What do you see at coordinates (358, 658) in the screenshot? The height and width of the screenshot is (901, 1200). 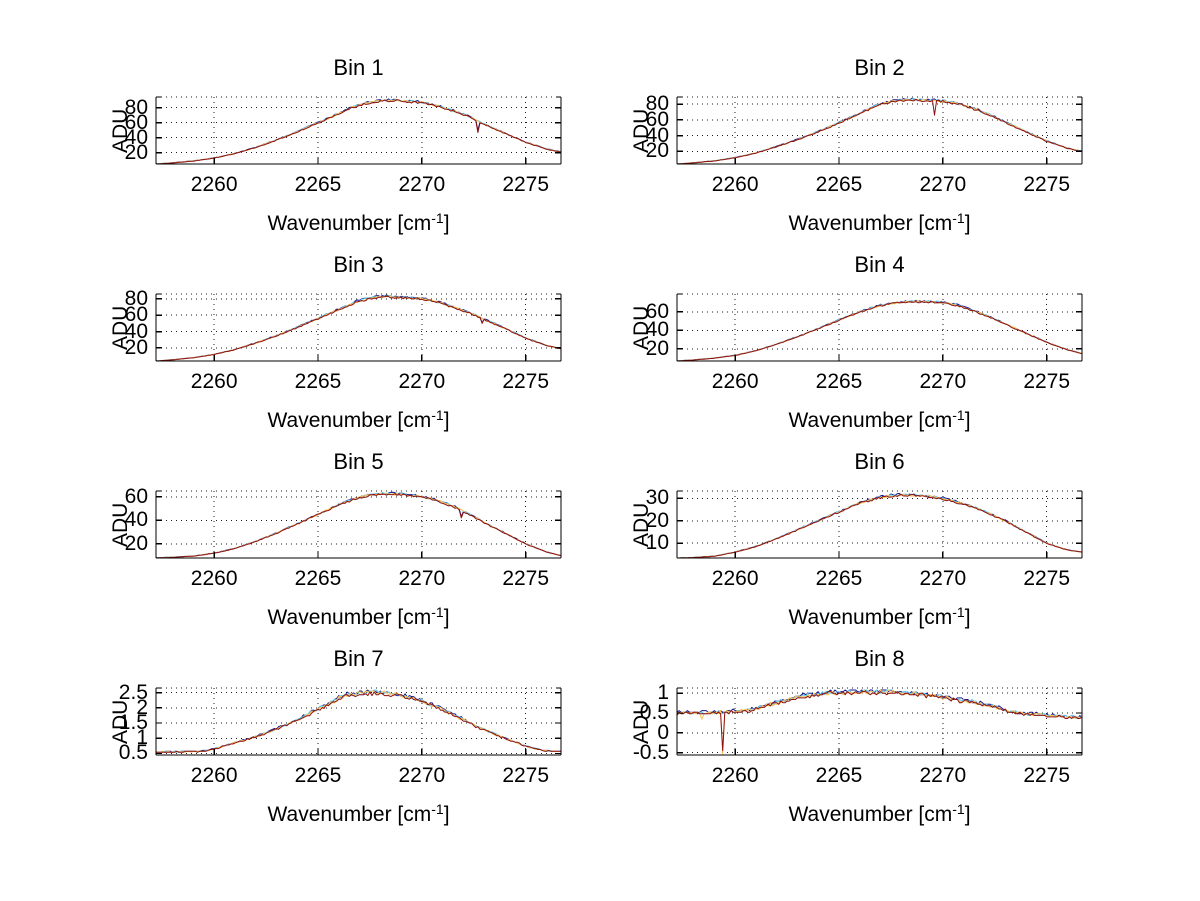 I see `subplot-title: Bin 7` at bounding box center [358, 658].